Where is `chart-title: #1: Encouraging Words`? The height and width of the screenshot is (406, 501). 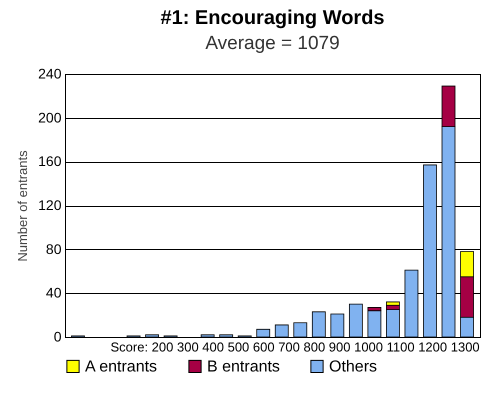 chart-title: #1: Encouraging Words is located at coordinates (272, 18).